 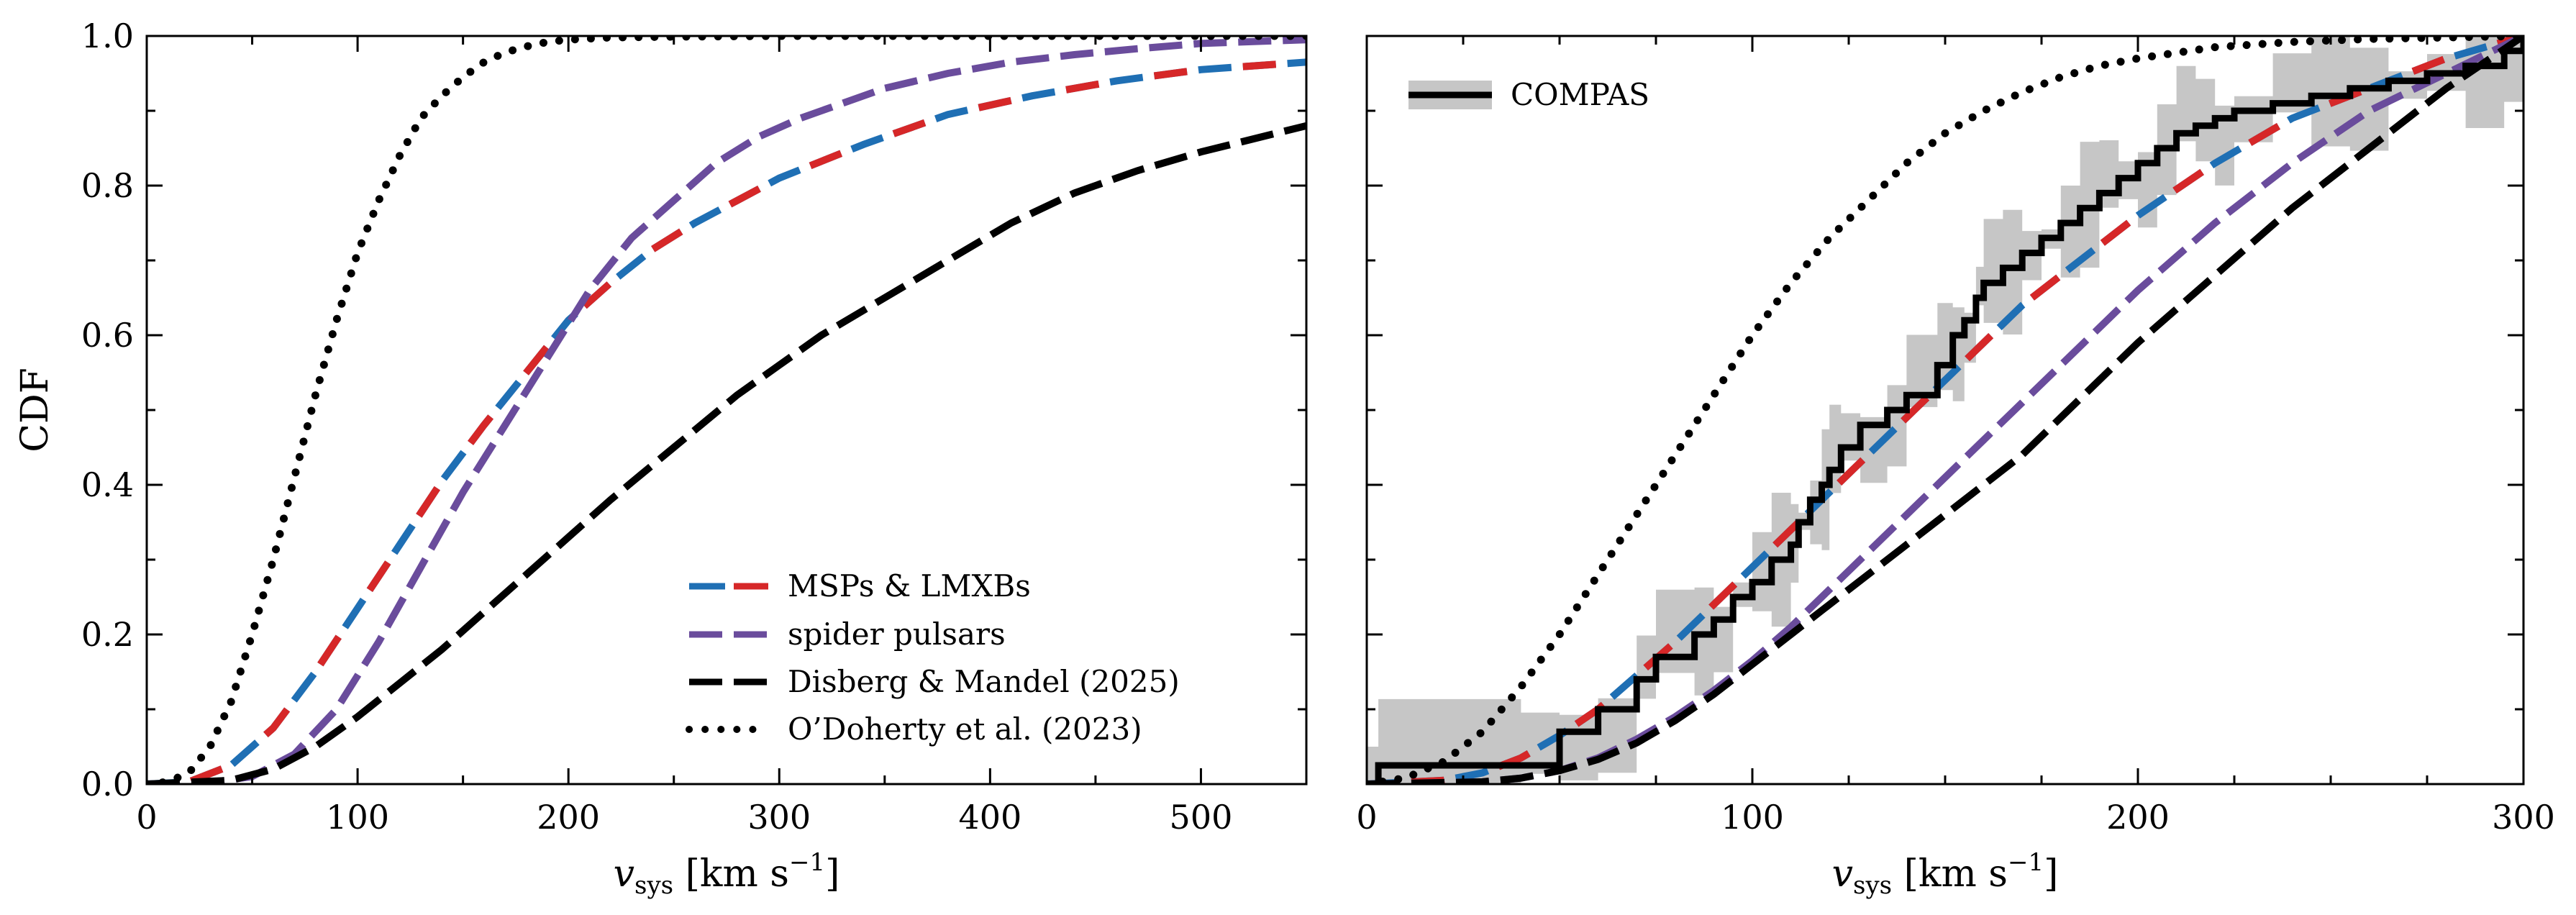 What do you see at coordinates (146, 817) in the screenshot?
I see `left-xtick-label: 0` at bounding box center [146, 817].